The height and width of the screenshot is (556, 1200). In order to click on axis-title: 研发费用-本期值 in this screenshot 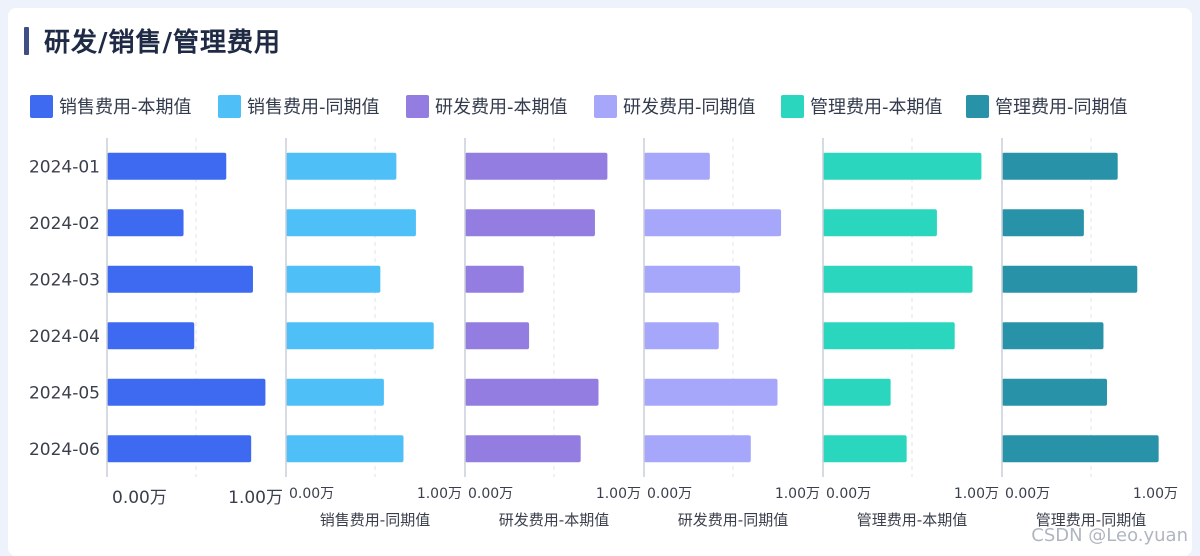, I will do `click(554, 520)`.